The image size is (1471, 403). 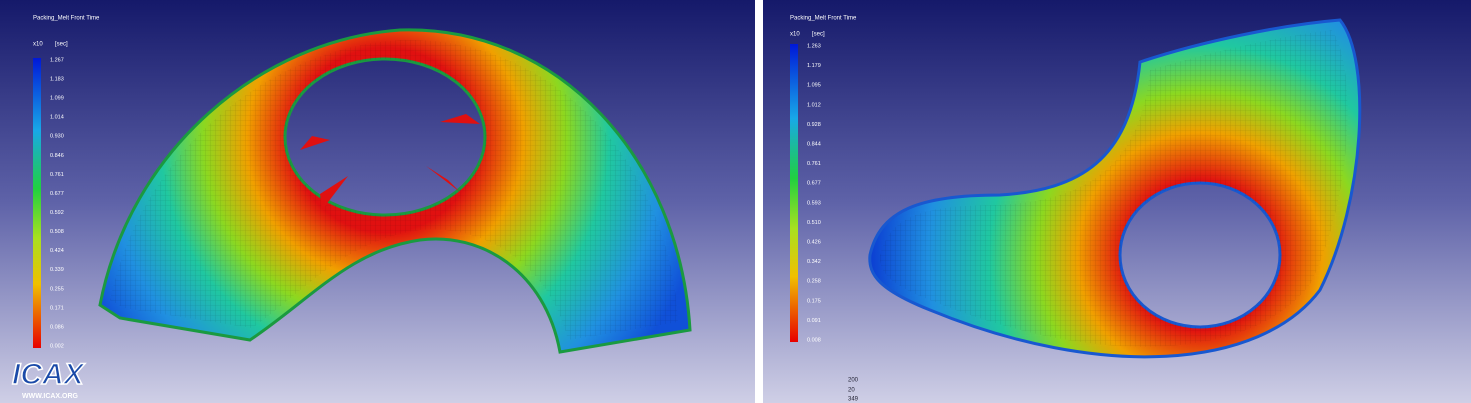 I want to click on legend-label: 0.258, so click(x=814, y=282).